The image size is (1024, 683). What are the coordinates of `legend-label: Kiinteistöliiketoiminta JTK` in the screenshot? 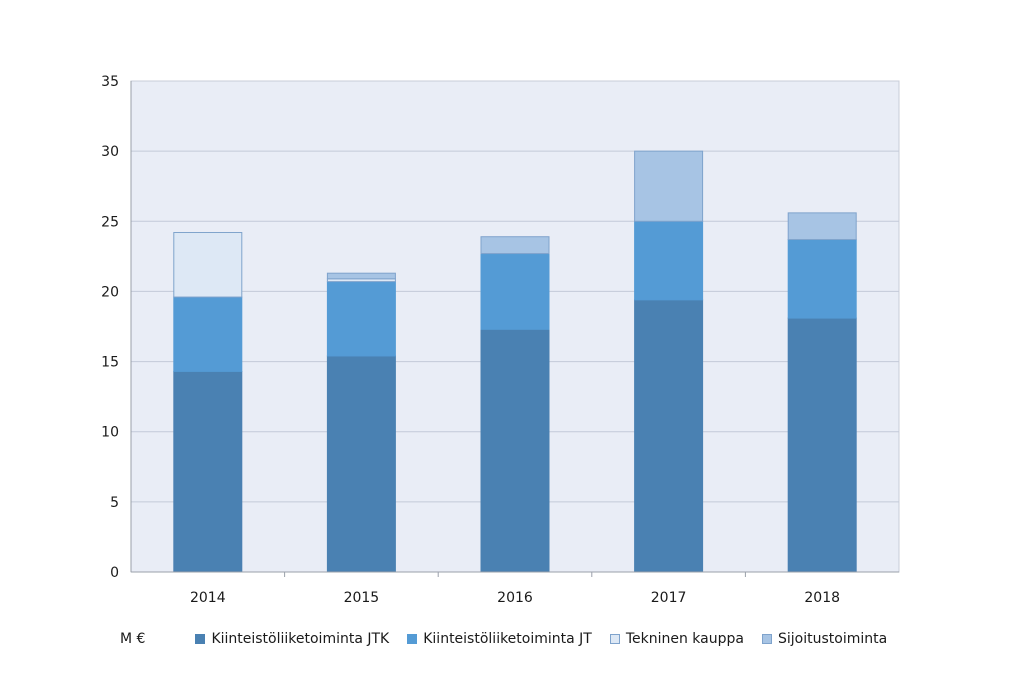 It's located at (300, 639).